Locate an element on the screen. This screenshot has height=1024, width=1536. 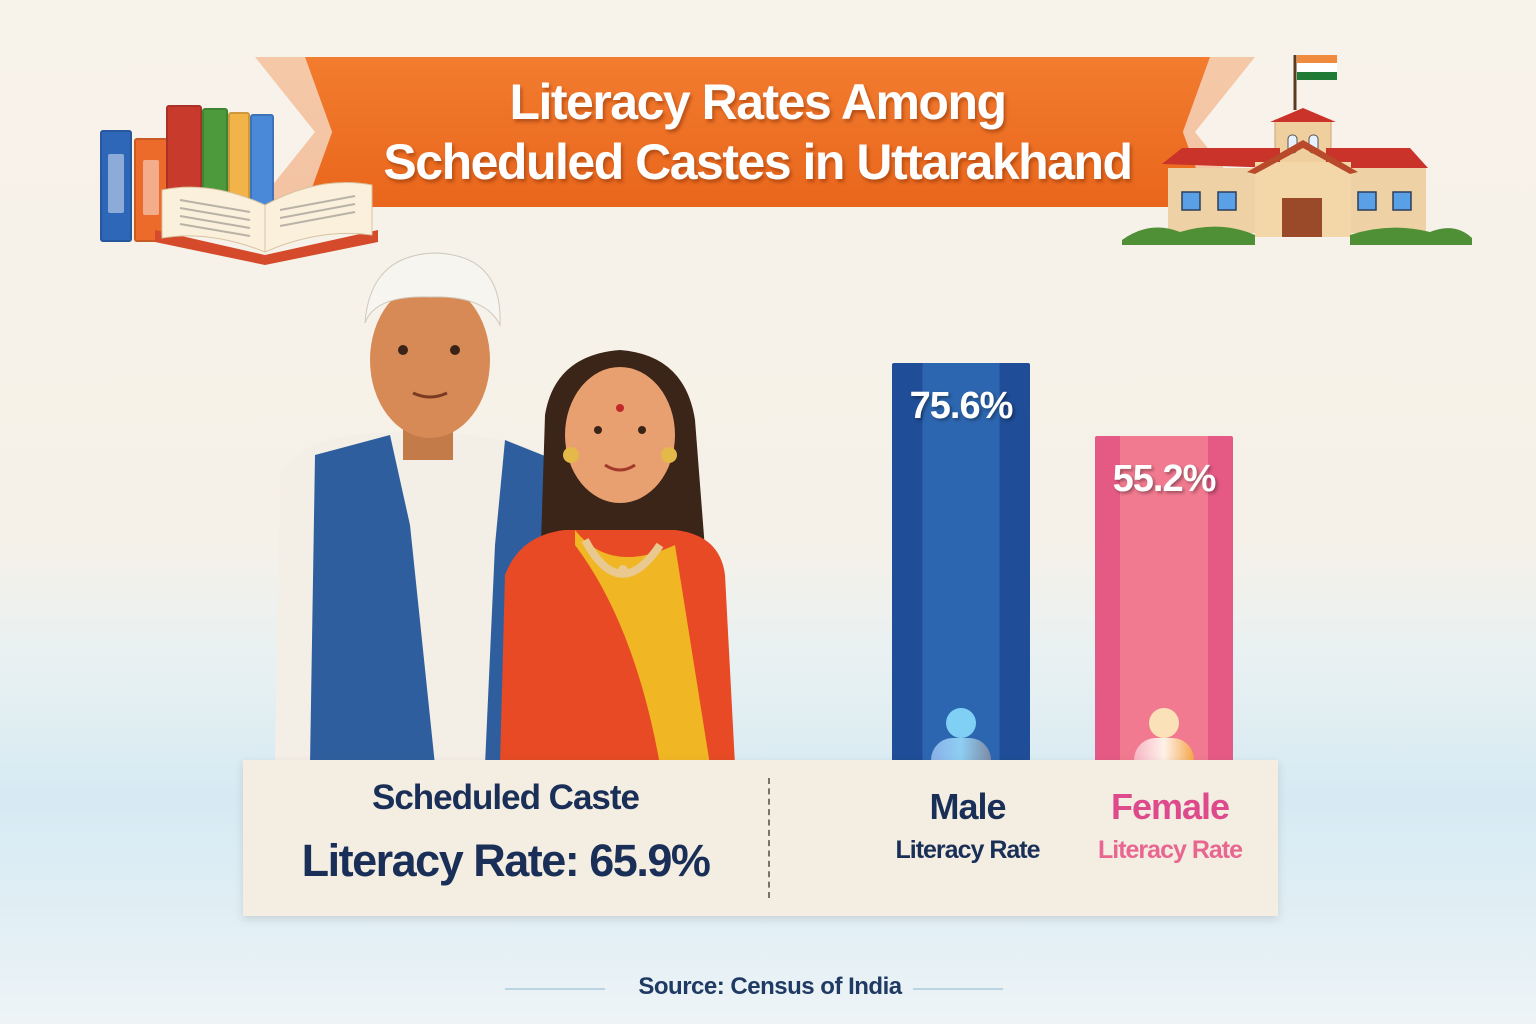
female-sublabel: Literacy Rate is located at coordinates (1170, 850).